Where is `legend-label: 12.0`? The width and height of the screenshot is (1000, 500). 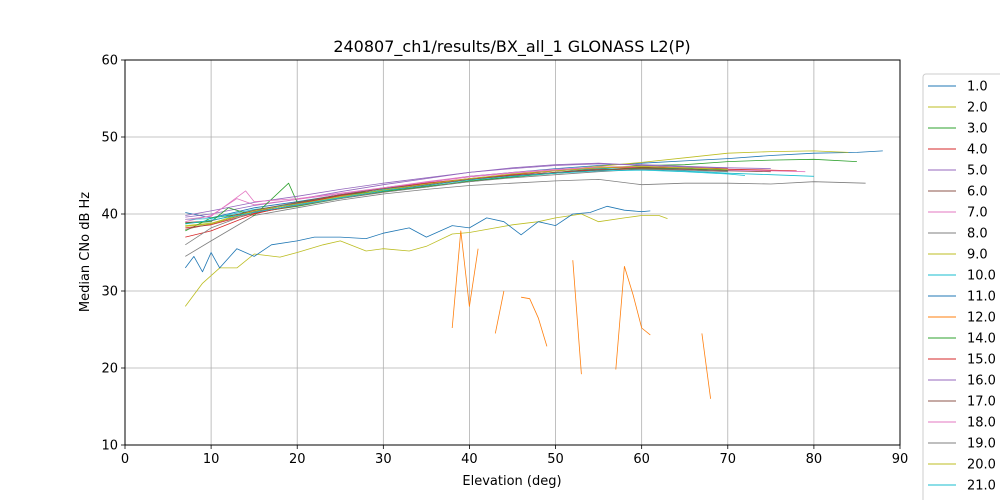
legend-label: 12.0 is located at coordinates (981, 318).